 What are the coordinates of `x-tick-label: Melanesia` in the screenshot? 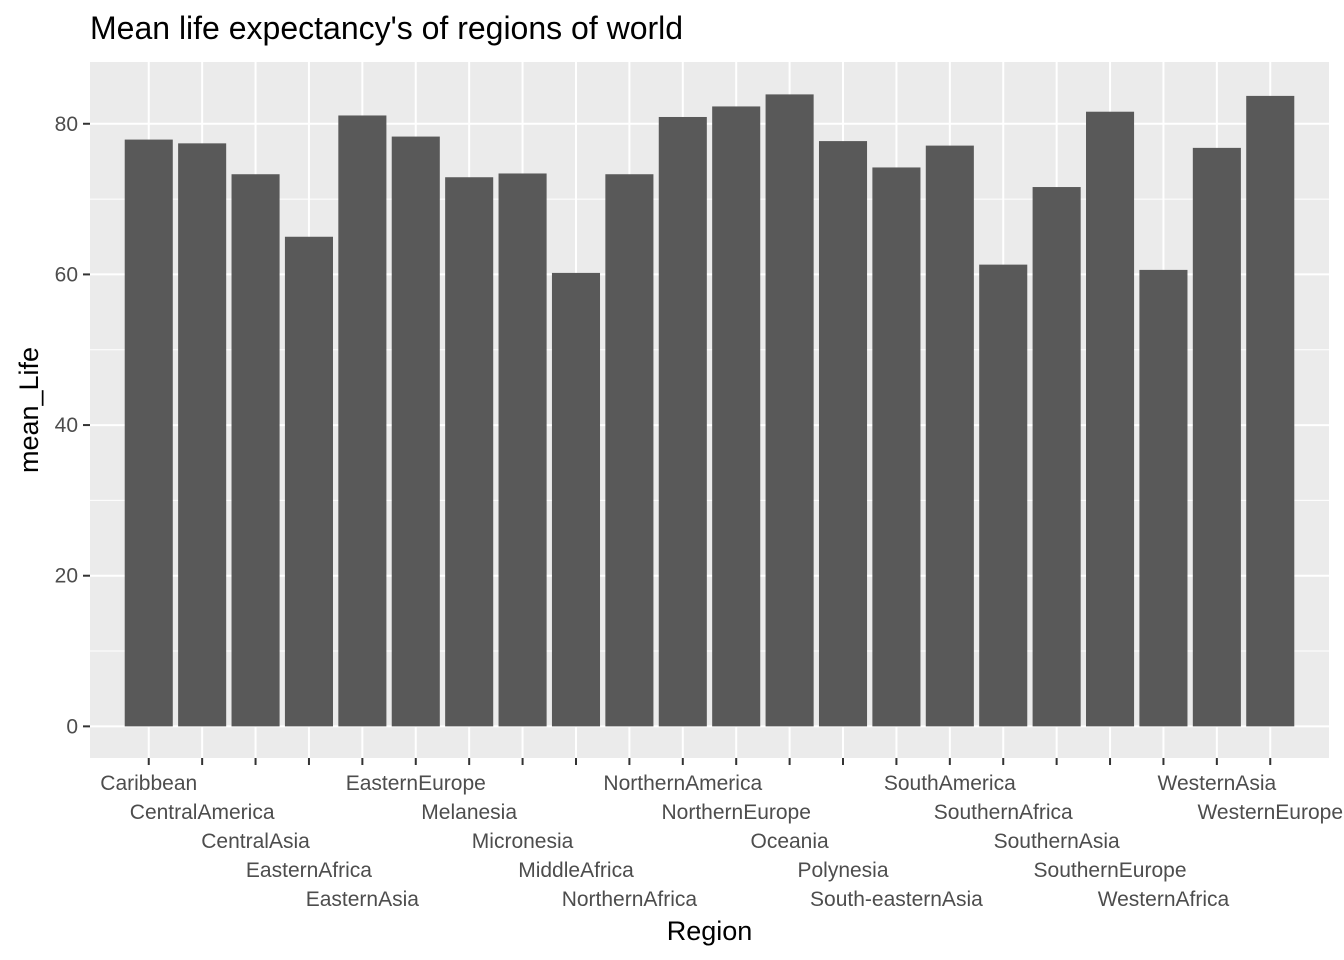 It's located at (469, 812).